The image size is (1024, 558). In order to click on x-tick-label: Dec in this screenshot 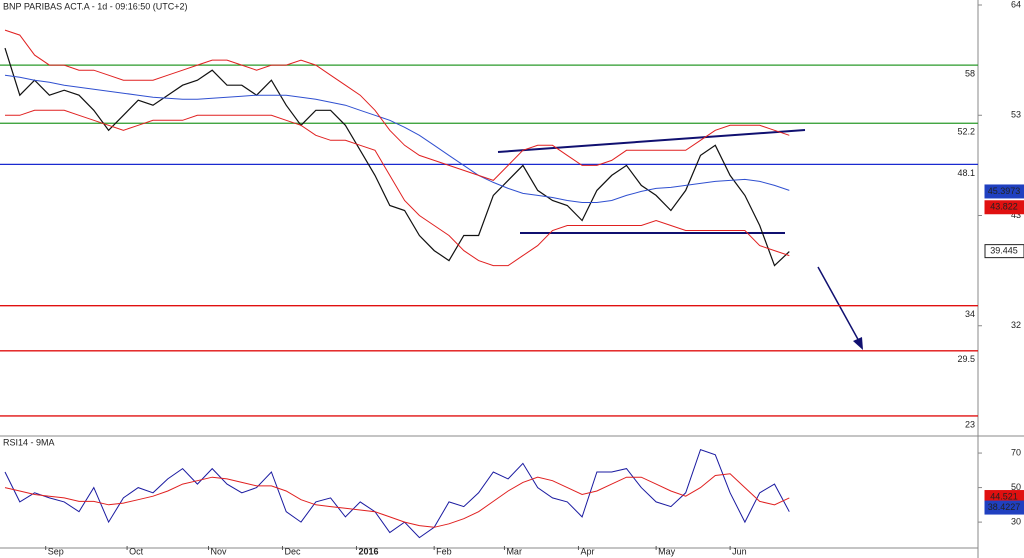, I will do `click(292, 551)`.